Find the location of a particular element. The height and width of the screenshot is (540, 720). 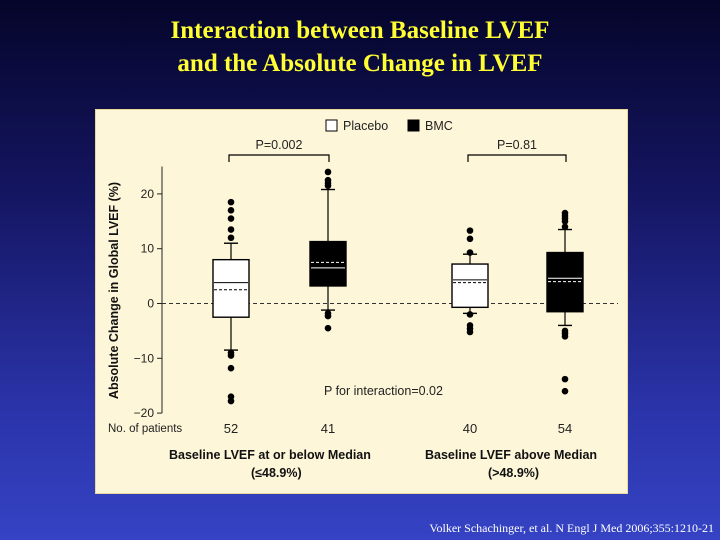

group-label-line2: (>48.9%) is located at coordinates (513, 473).